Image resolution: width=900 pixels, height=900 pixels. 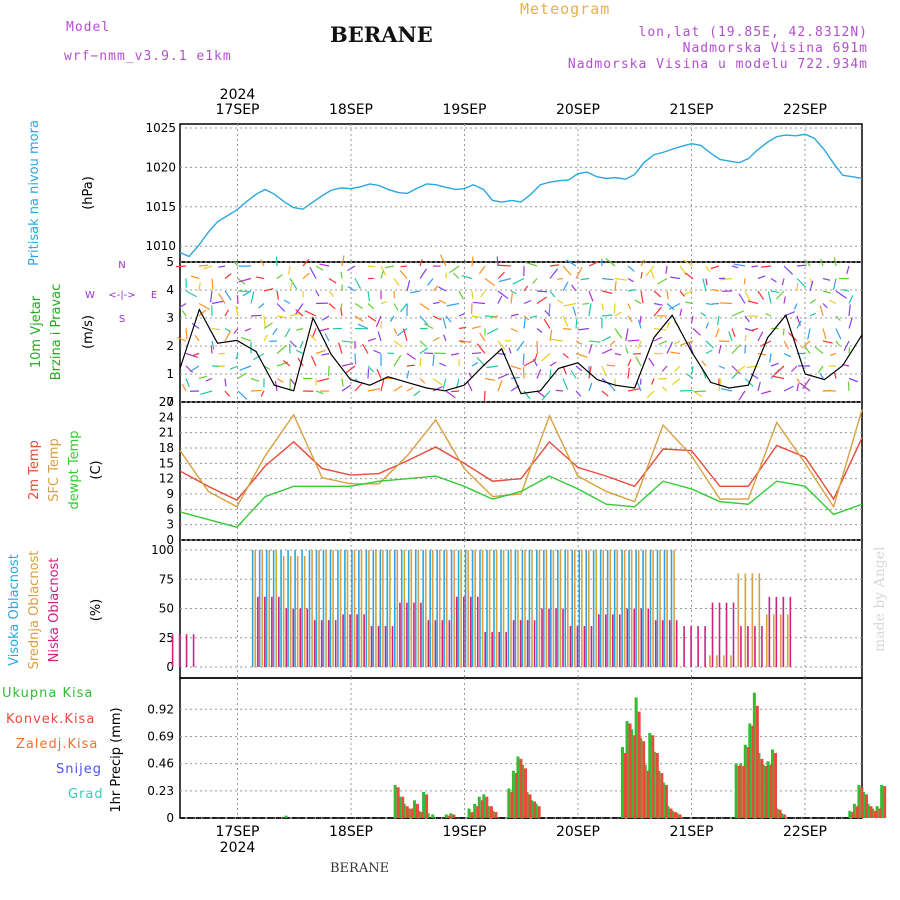 I want to click on wind-unit: (m/s), so click(x=88, y=332).